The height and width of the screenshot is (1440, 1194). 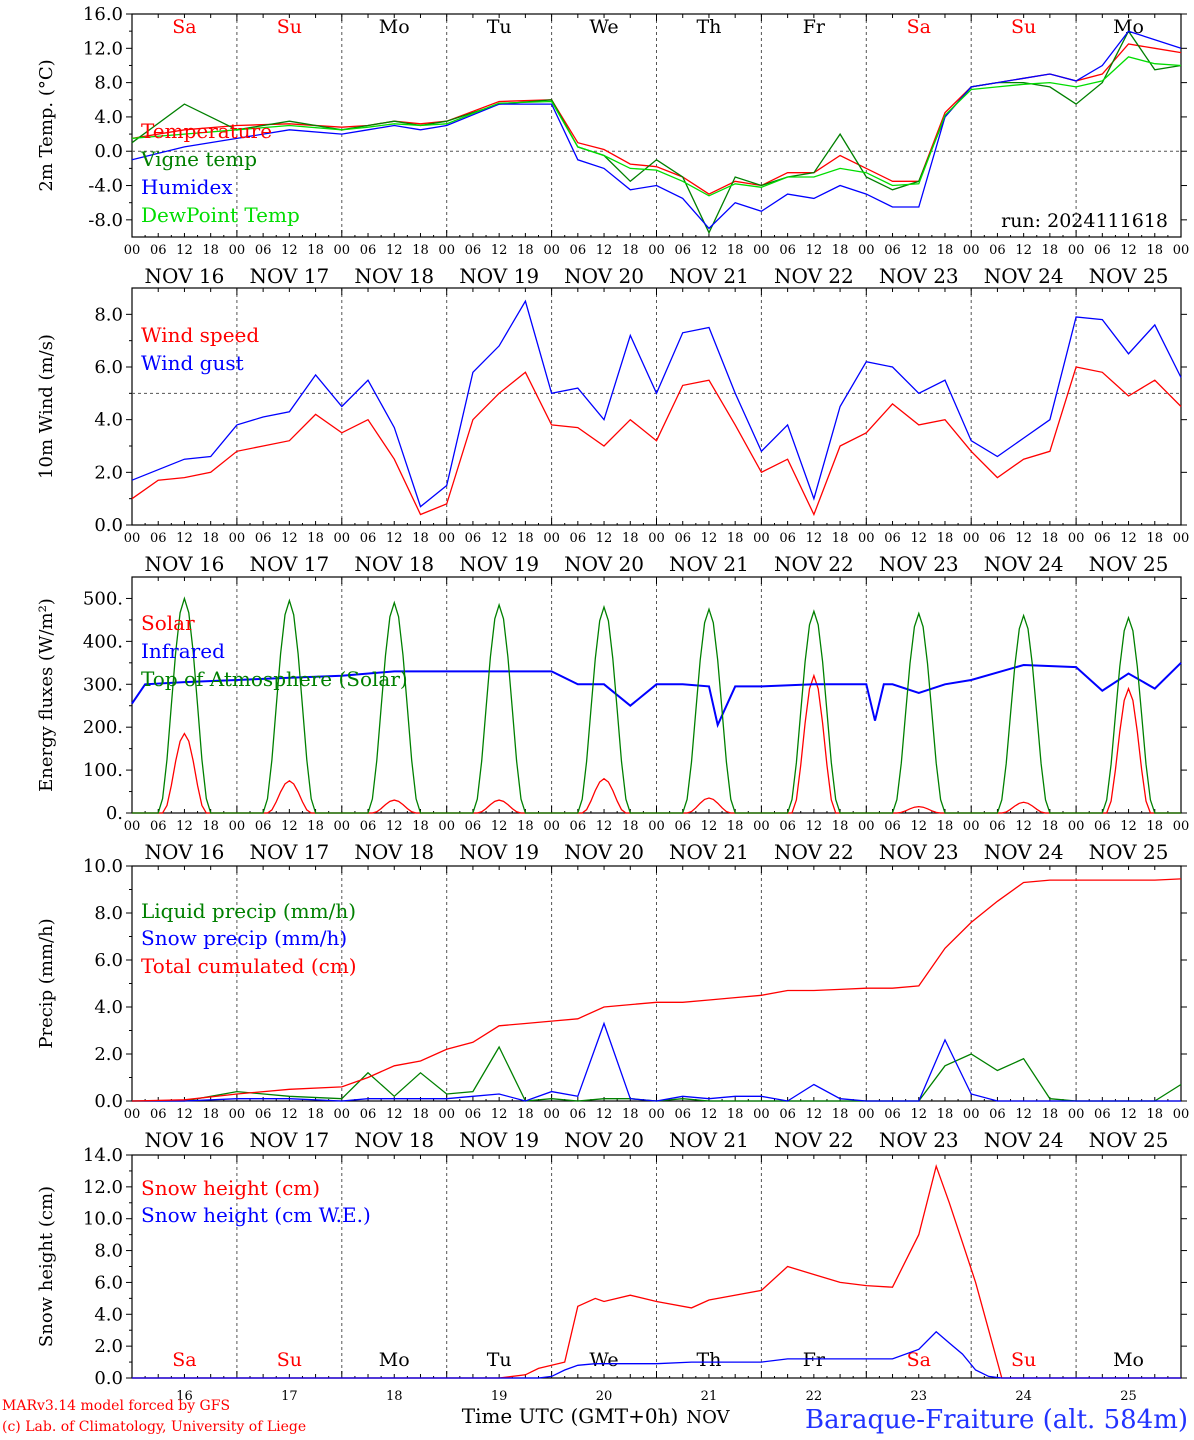 What do you see at coordinates (105, 220) in the screenshot?
I see `y-tick-label: -8.0` at bounding box center [105, 220].